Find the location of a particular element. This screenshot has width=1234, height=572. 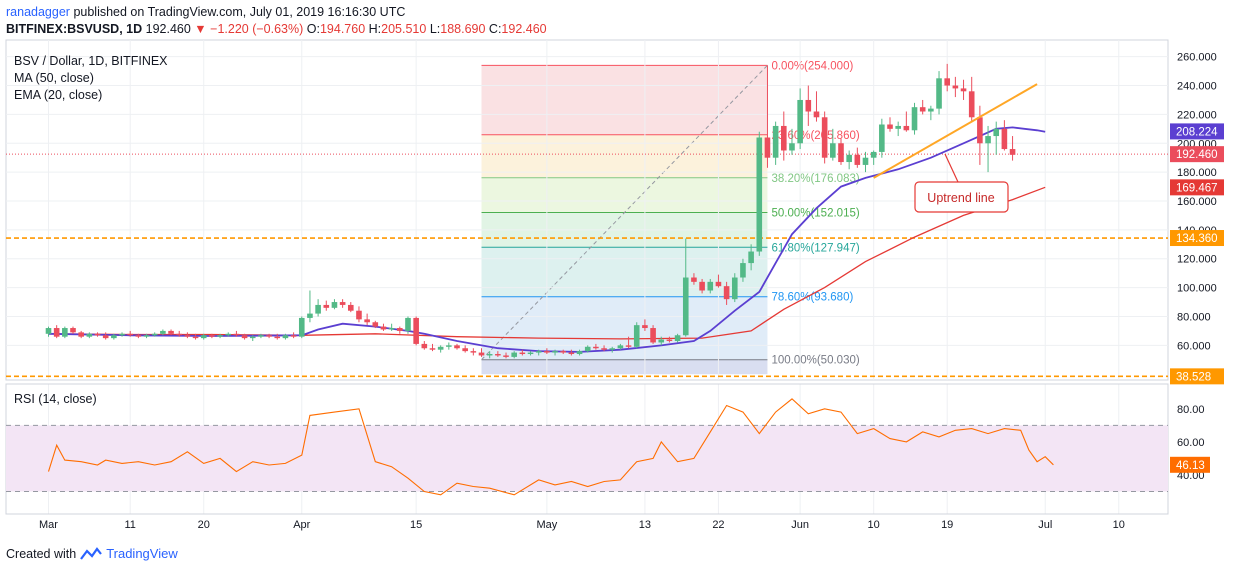

time-tick-label: 10 is located at coordinates (1119, 525).